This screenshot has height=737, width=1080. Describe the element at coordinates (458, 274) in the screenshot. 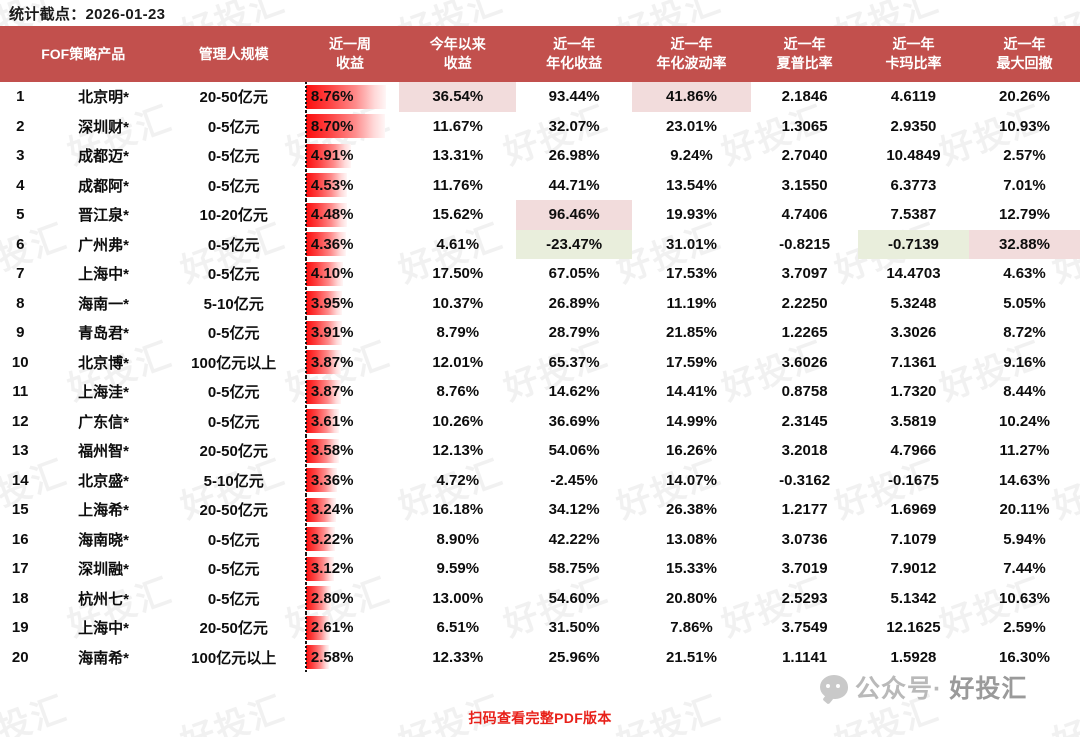

I see `cell-ytd: 17.50%` at that location.